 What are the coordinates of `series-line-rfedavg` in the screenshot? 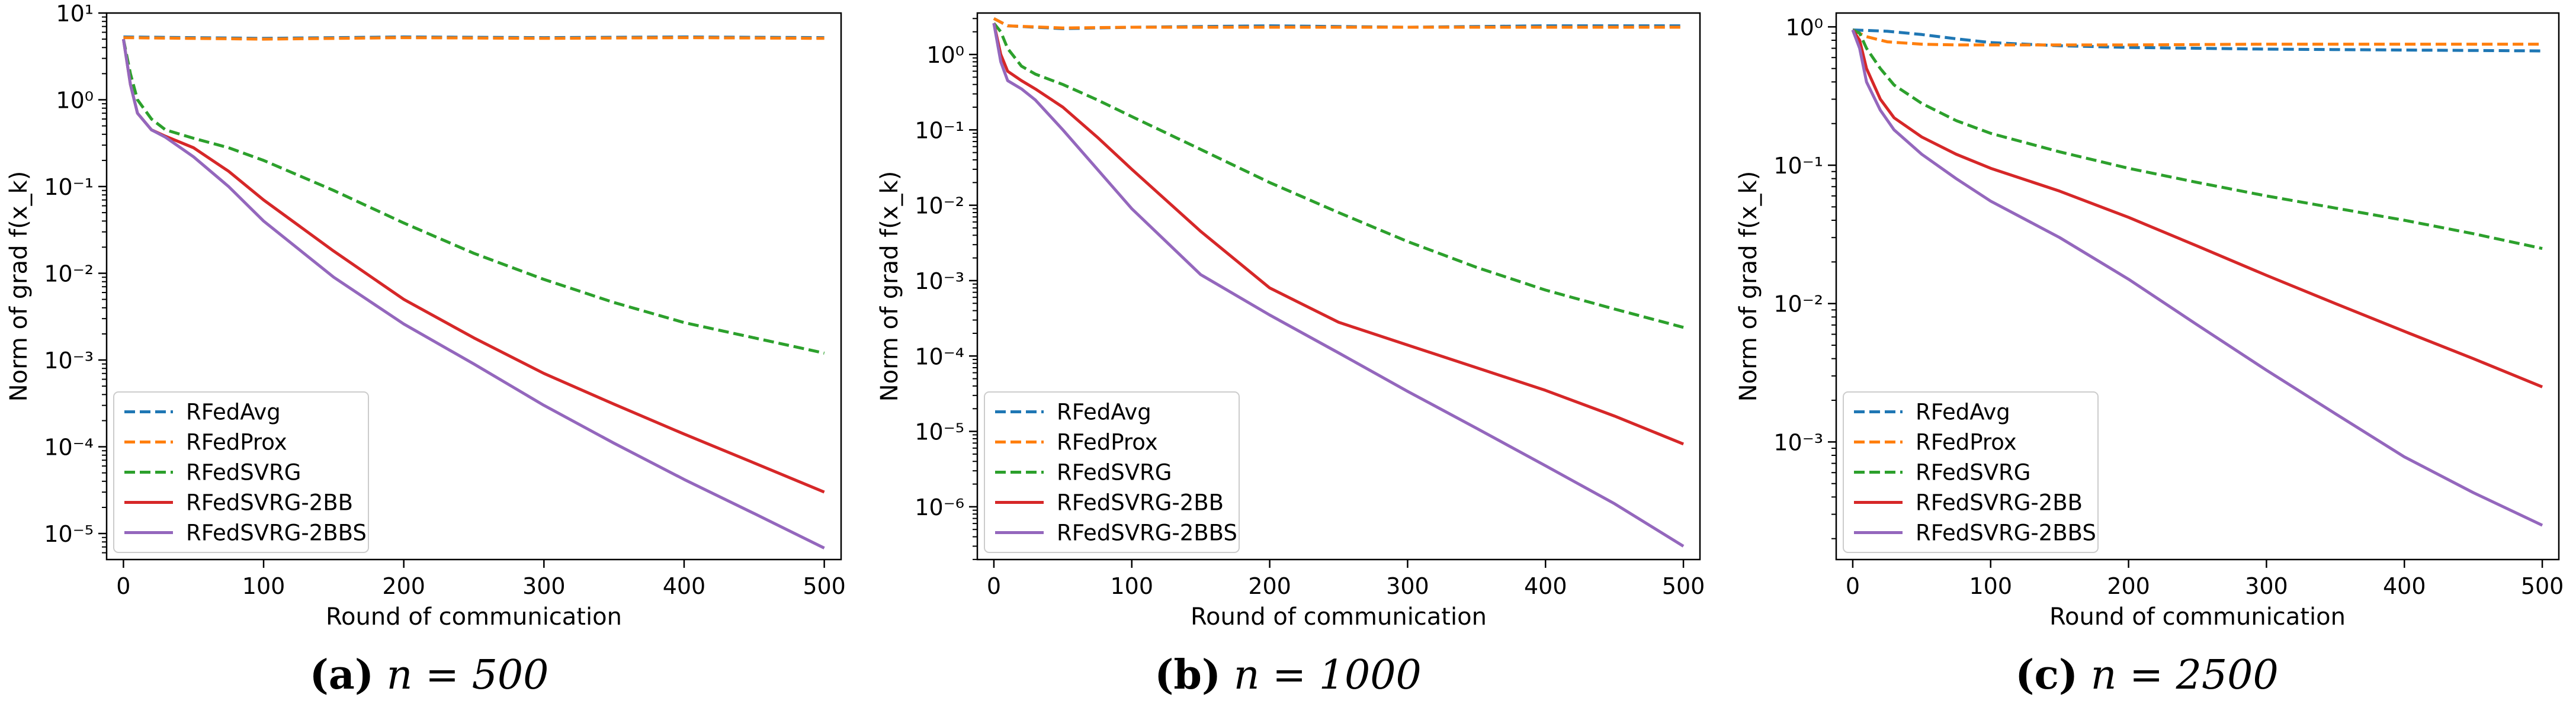 It's located at (2197, 40).